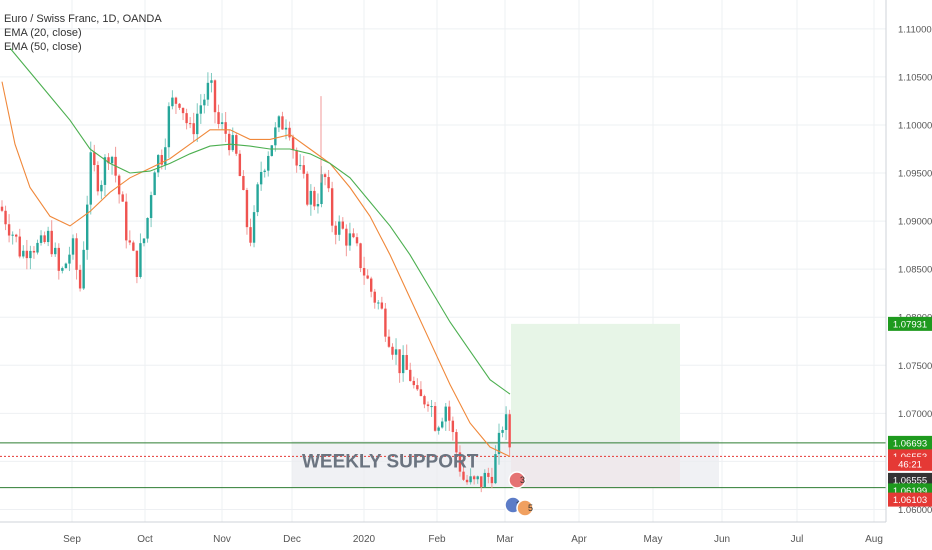  I want to click on price-tag: 46:21, so click(910, 463).